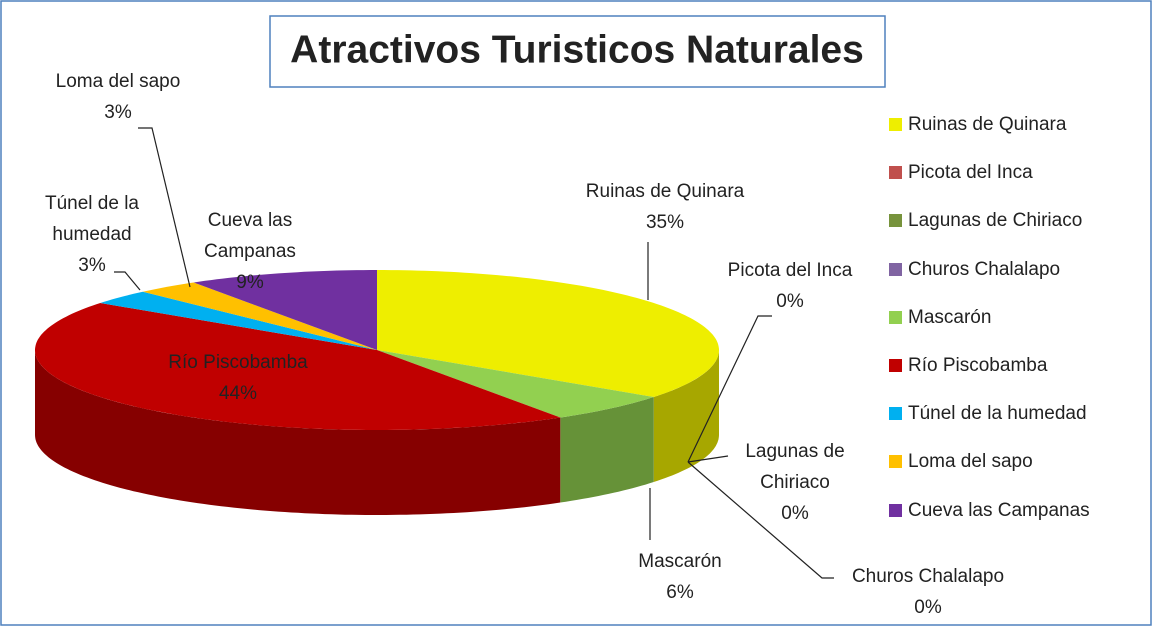 The width and height of the screenshot is (1152, 626). I want to click on data-label-value: 9%, so click(250, 282).